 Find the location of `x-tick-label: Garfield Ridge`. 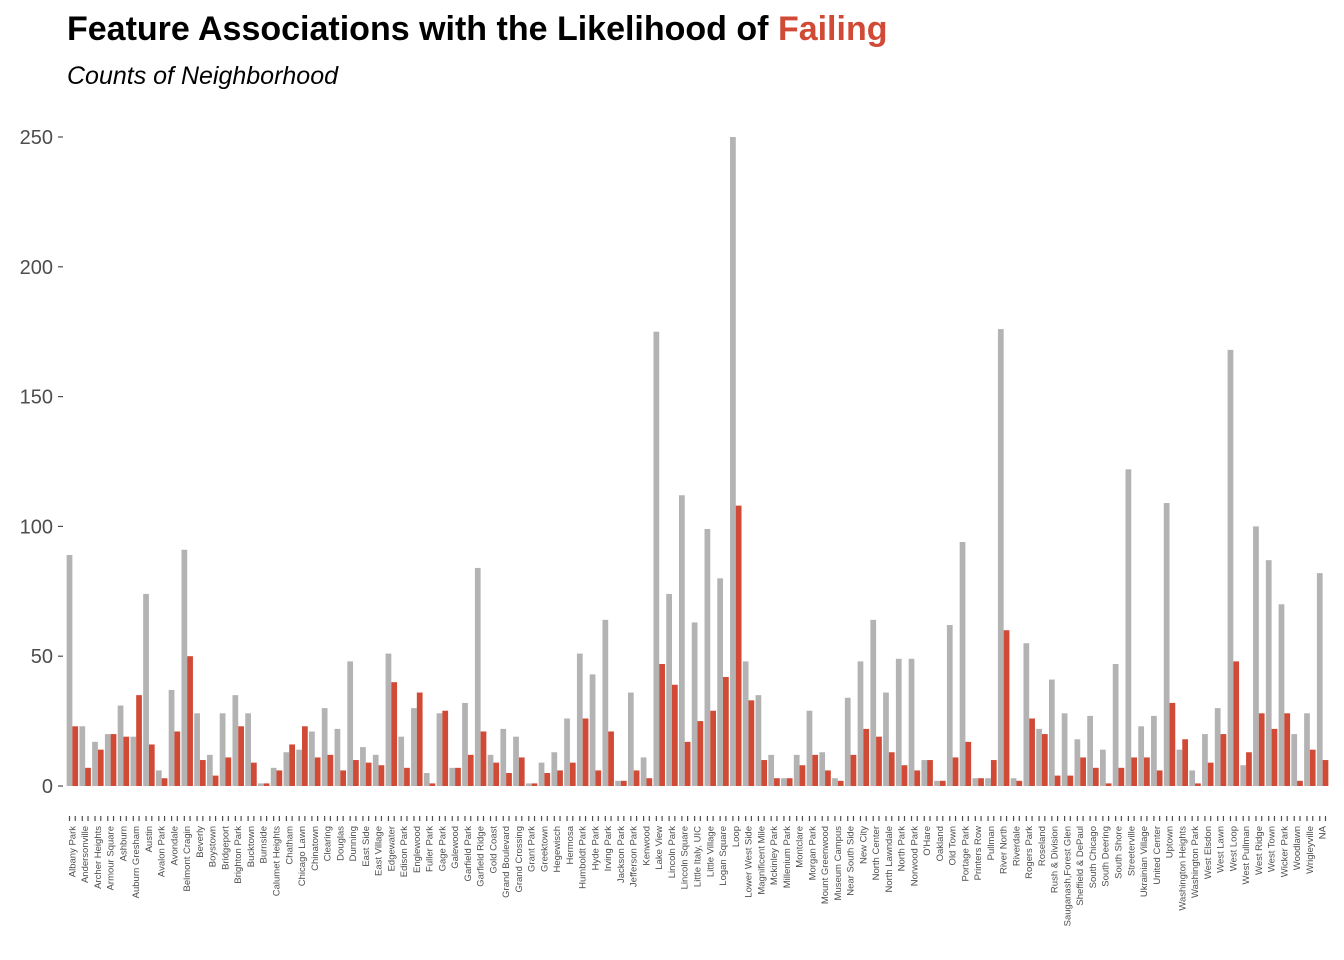

x-tick-label: Garfield Ridge is located at coordinates (481, 856).